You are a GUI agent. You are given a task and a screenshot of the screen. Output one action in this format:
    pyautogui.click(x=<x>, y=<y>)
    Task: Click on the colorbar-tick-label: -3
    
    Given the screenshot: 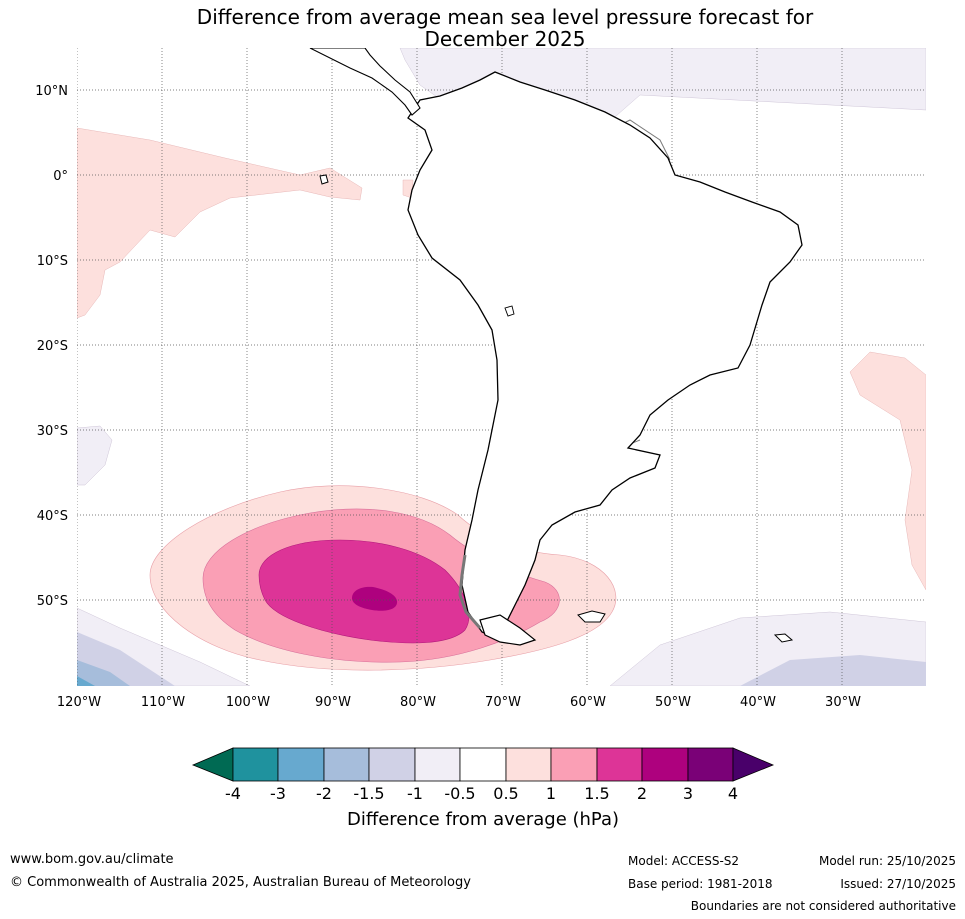 What is the action you would take?
    pyautogui.click(x=278, y=793)
    